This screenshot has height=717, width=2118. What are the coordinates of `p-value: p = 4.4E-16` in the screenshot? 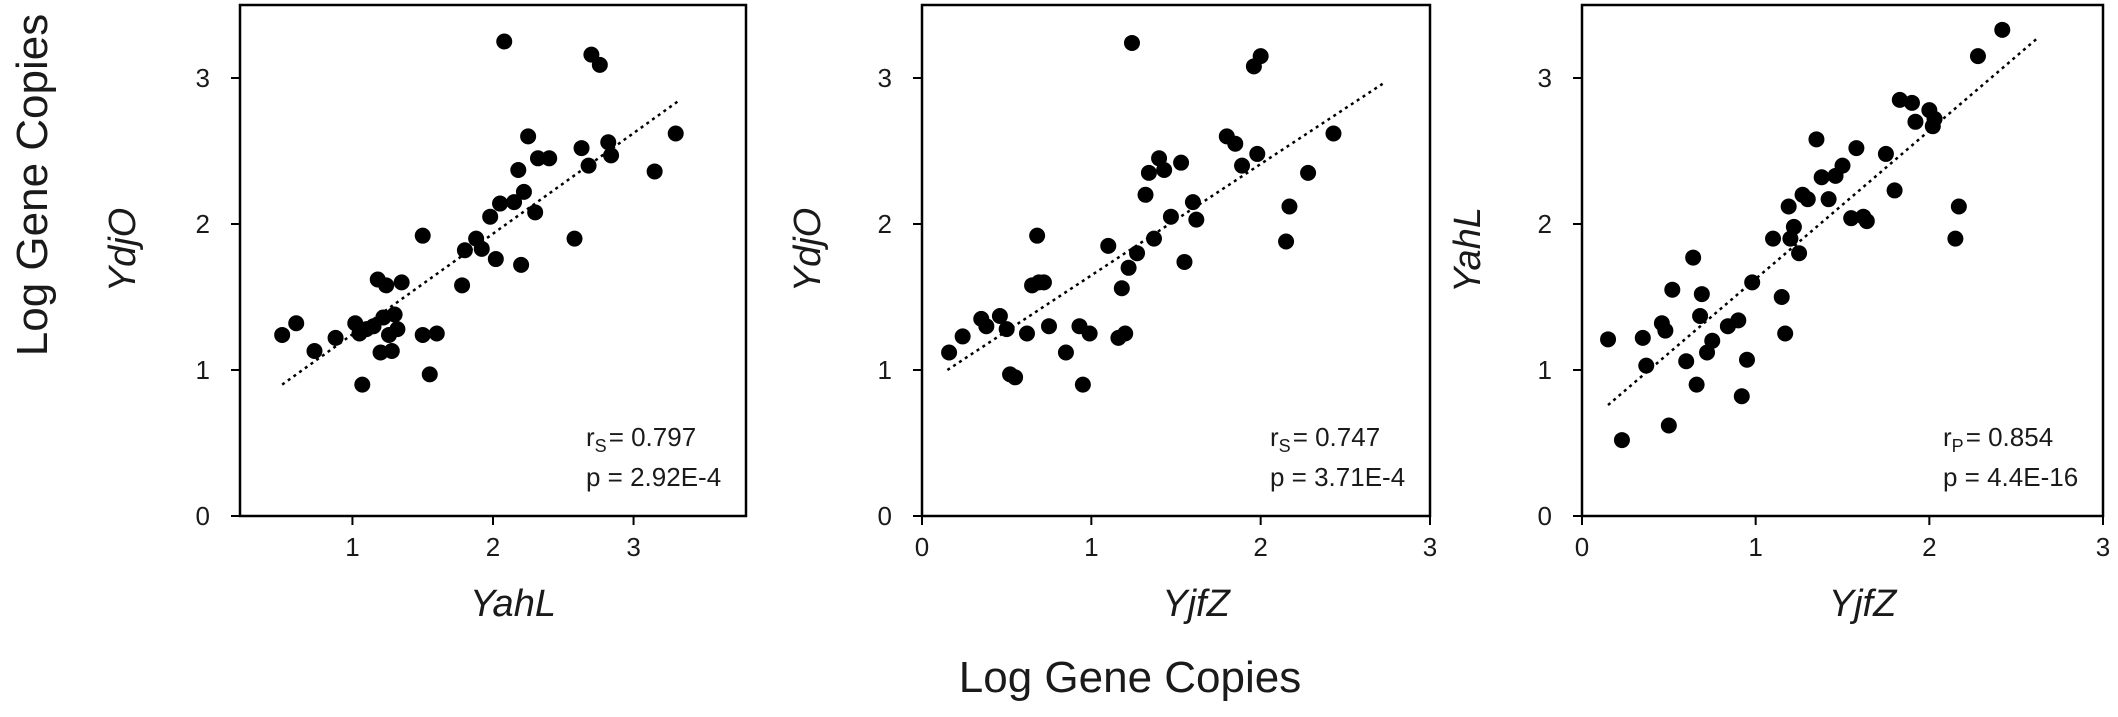 It's located at (2010, 477).